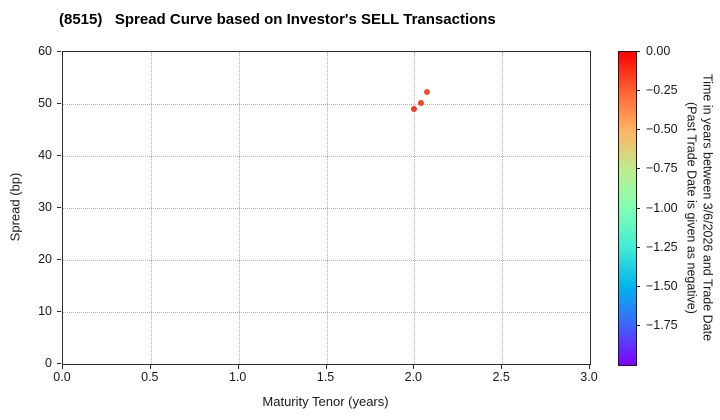  What do you see at coordinates (45, 311) in the screenshot?
I see `y-tick-label: 10` at bounding box center [45, 311].